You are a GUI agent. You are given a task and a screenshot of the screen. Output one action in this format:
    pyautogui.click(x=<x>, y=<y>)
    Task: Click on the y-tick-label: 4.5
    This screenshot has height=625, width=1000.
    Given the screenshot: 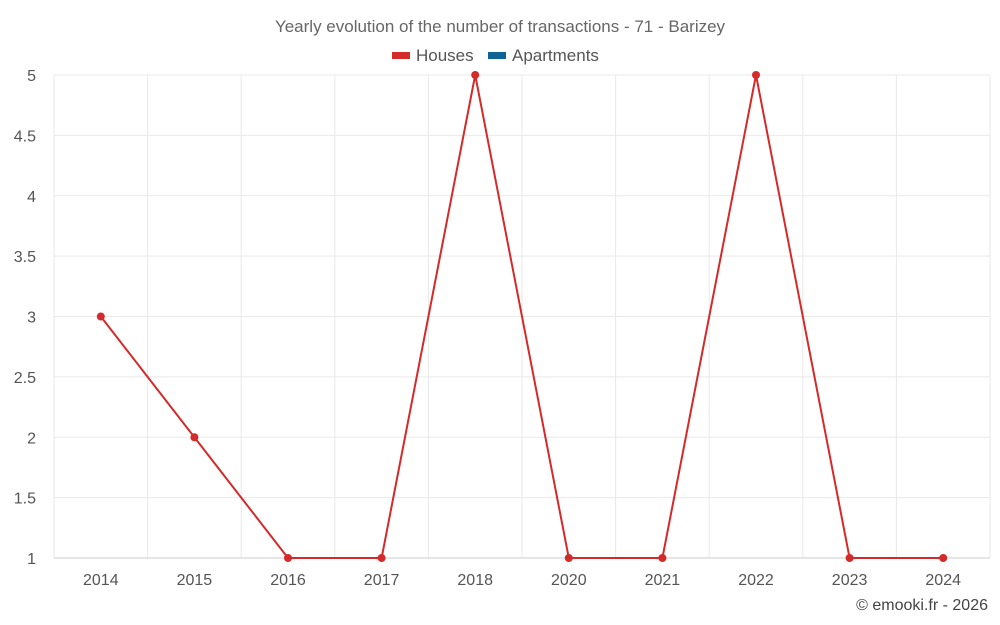 What is the action you would take?
    pyautogui.click(x=25, y=136)
    